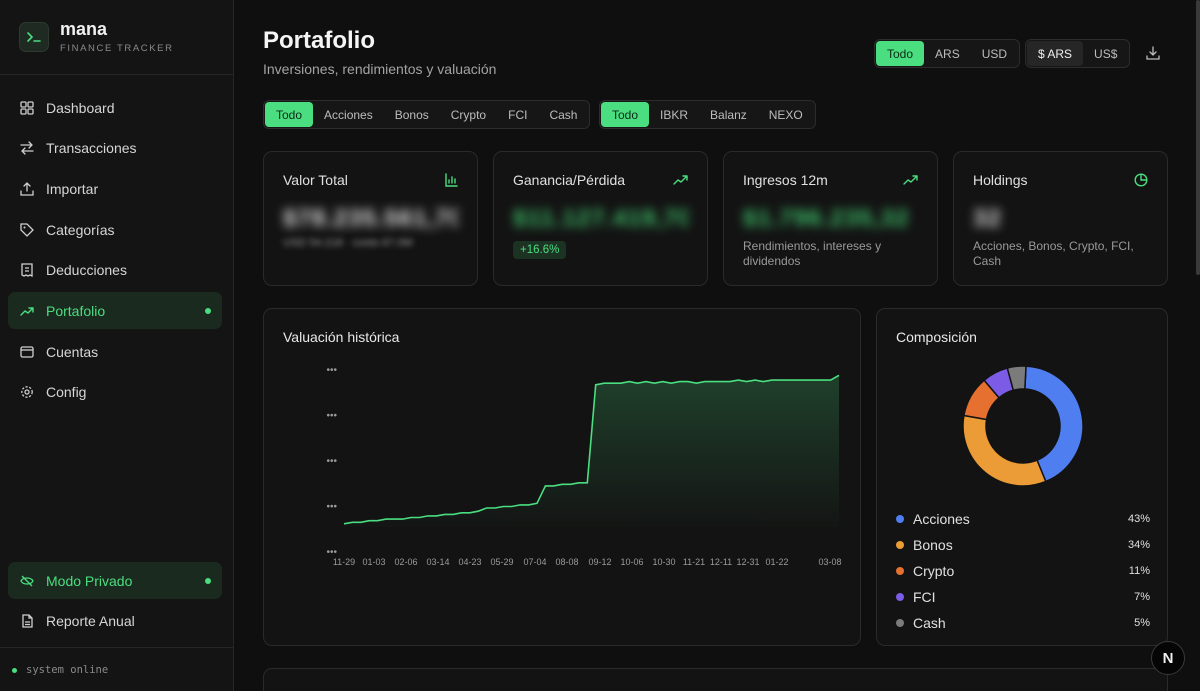  I want to click on grid-icon, so click(27, 107).